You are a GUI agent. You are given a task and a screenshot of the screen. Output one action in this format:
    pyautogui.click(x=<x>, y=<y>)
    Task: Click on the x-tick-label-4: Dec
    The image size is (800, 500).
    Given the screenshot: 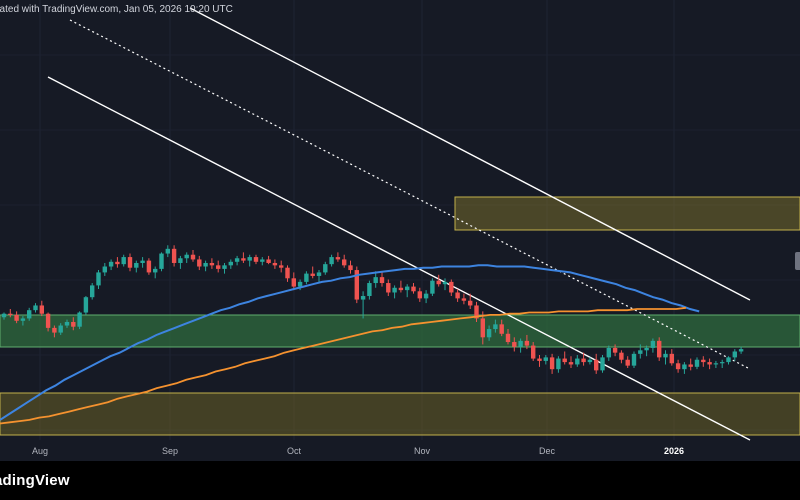 What is the action you would take?
    pyautogui.click(x=547, y=451)
    